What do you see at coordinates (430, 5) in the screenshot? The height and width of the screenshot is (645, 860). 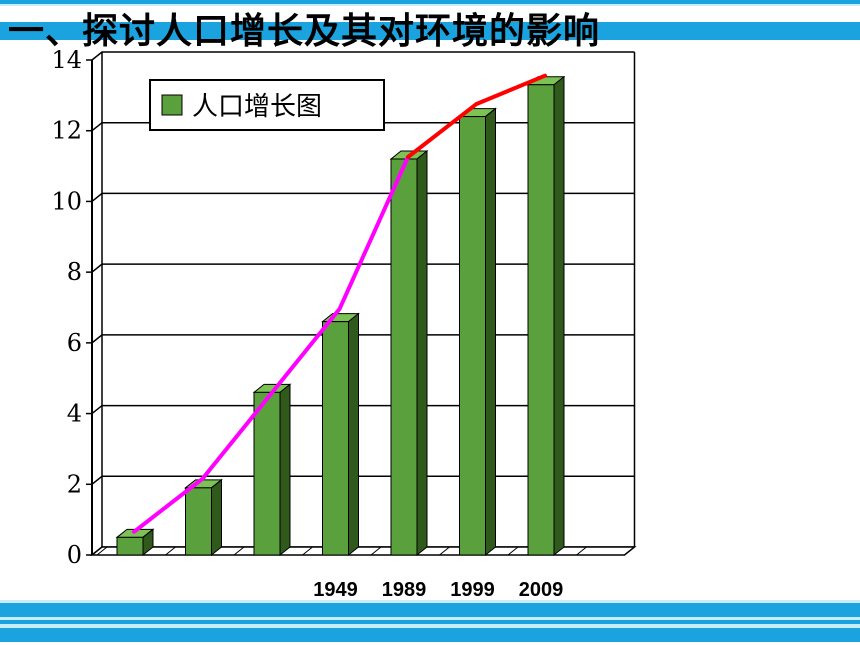 I see `top-stripe-light` at bounding box center [430, 5].